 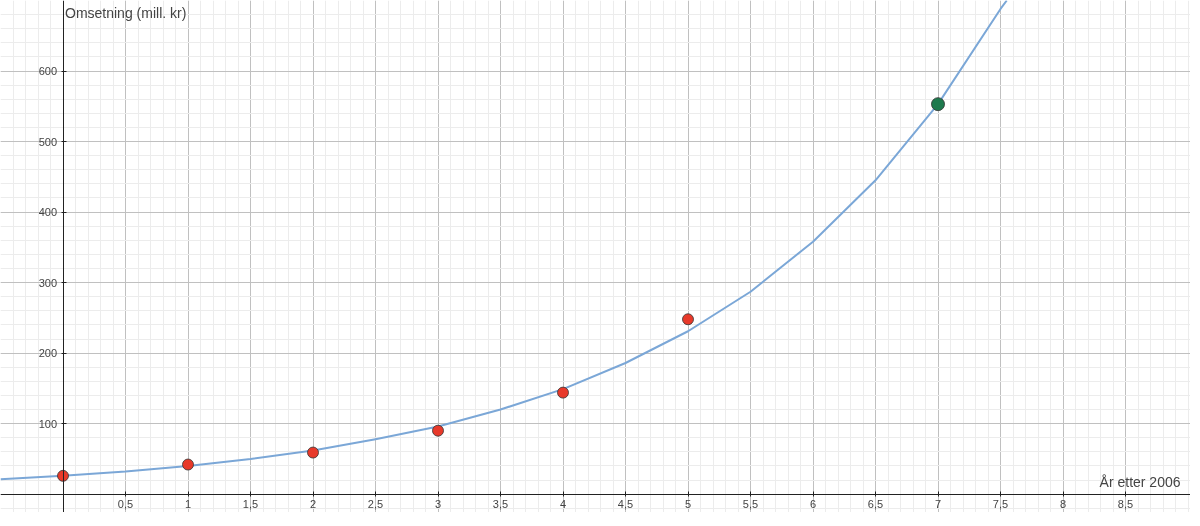 What do you see at coordinates (313, 504) in the screenshot?
I see `x-tick-label: 2` at bounding box center [313, 504].